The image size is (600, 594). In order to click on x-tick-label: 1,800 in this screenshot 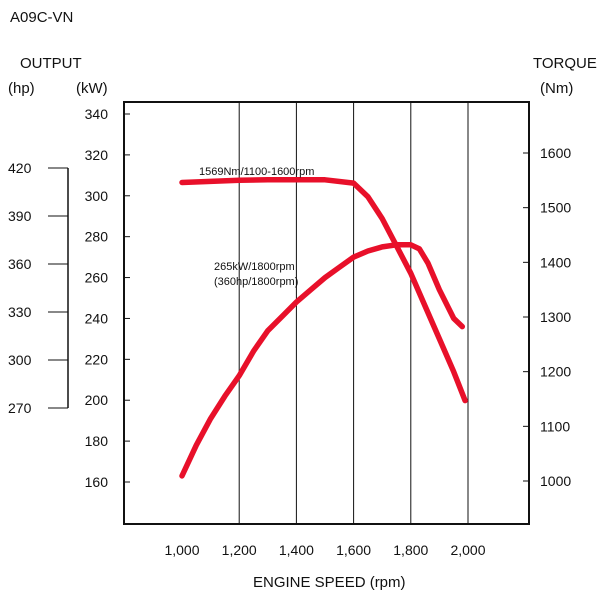, I will do `click(410, 550)`.